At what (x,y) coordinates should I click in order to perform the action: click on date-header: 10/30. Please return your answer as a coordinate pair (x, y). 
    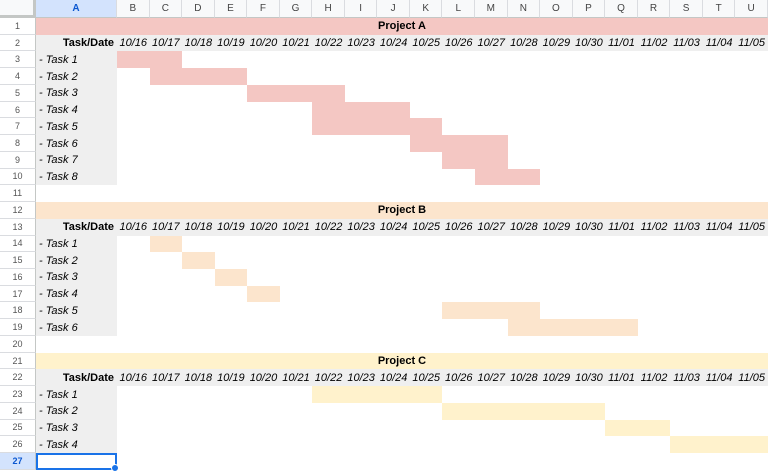
    Looking at the image, I should click on (589, 227).